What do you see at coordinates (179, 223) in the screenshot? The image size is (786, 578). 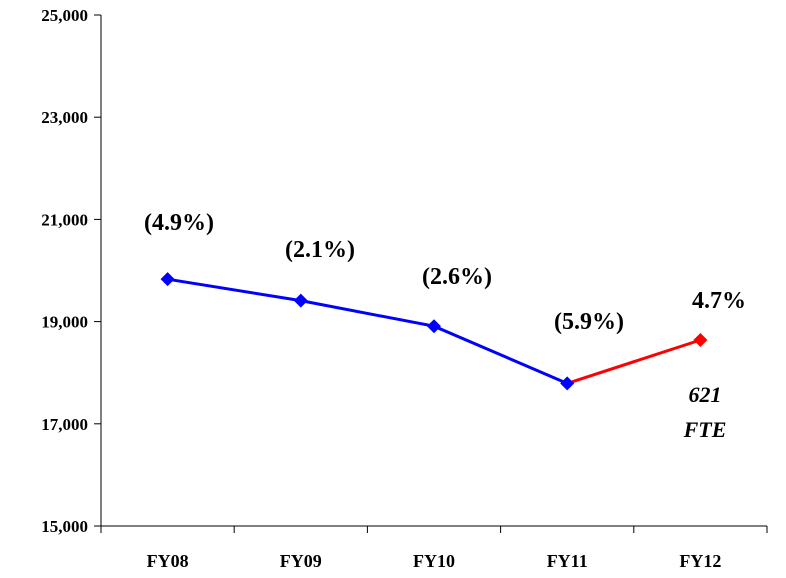 I see `data-label: (4.9%)` at bounding box center [179, 223].